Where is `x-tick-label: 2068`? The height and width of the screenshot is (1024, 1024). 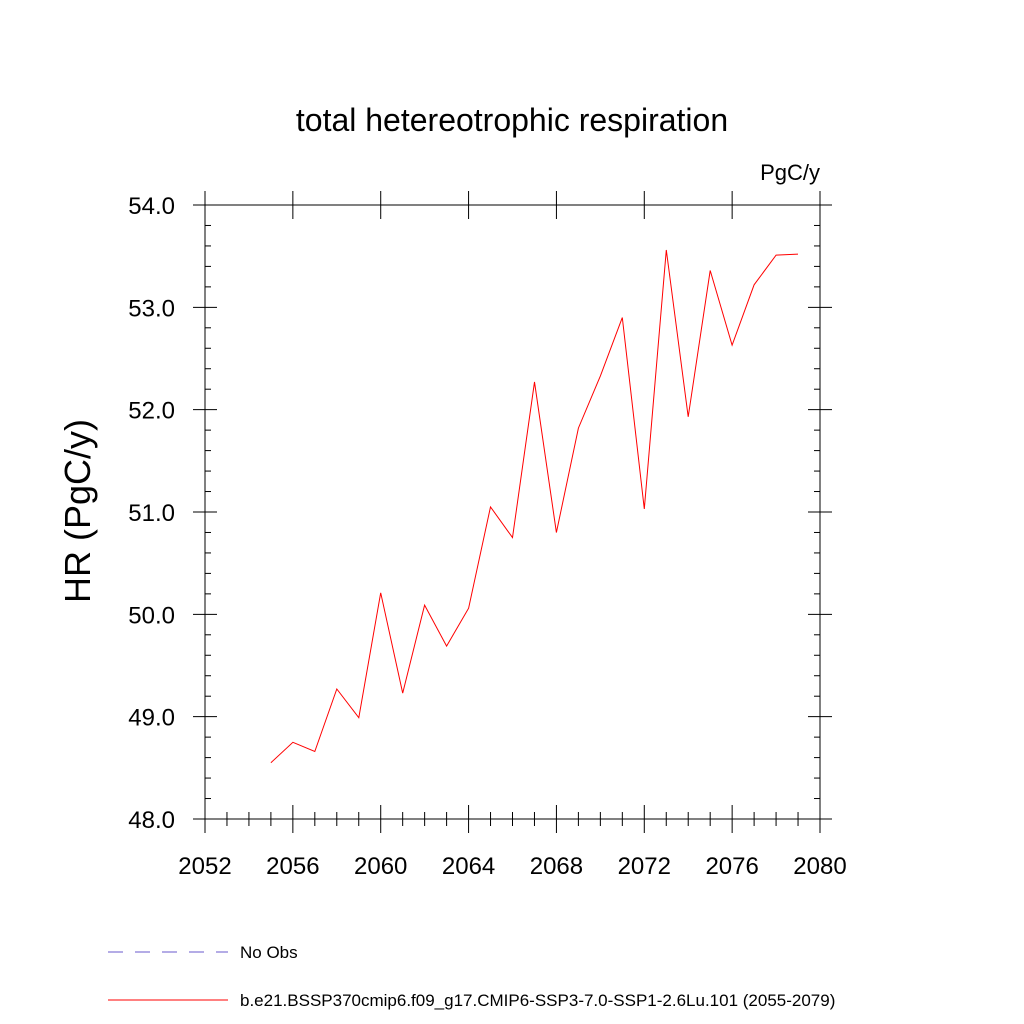 x-tick-label: 2068 is located at coordinates (556, 866).